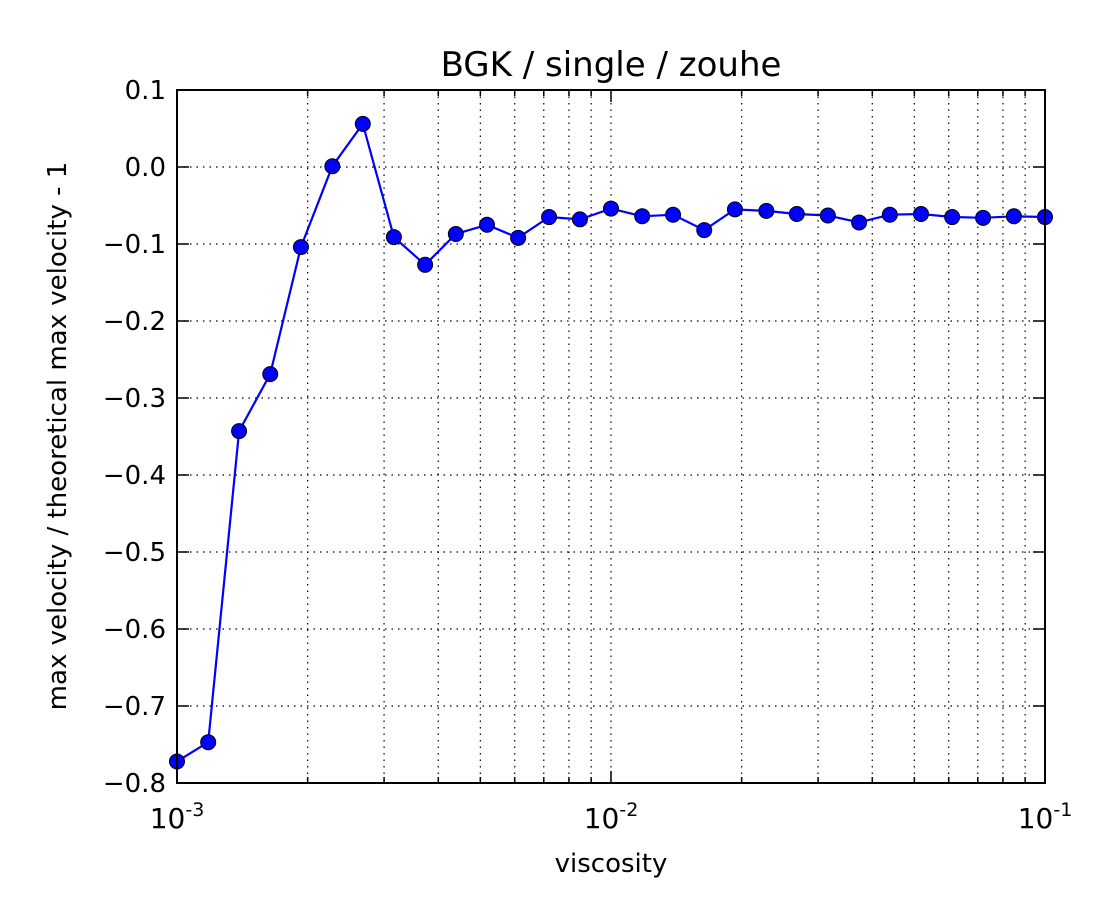 The height and width of the screenshot is (900, 1100). Describe the element at coordinates (177, 817) in the screenshot. I see `x-tick-label: 10⁻³` at that location.